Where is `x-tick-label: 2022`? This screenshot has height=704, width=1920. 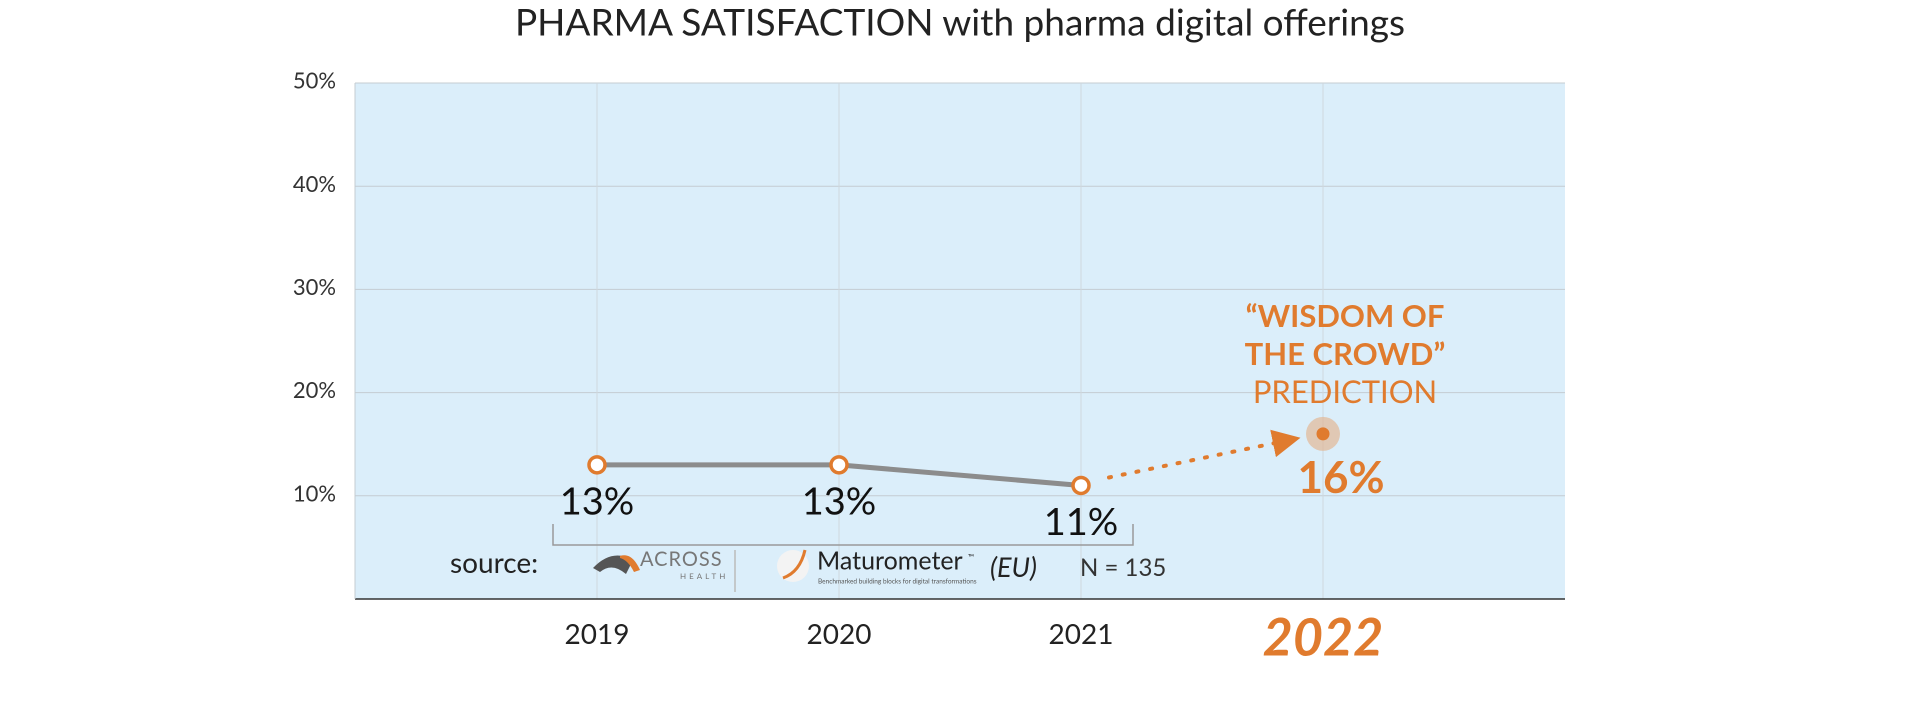 x-tick-label: 2022 is located at coordinates (1323, 636).